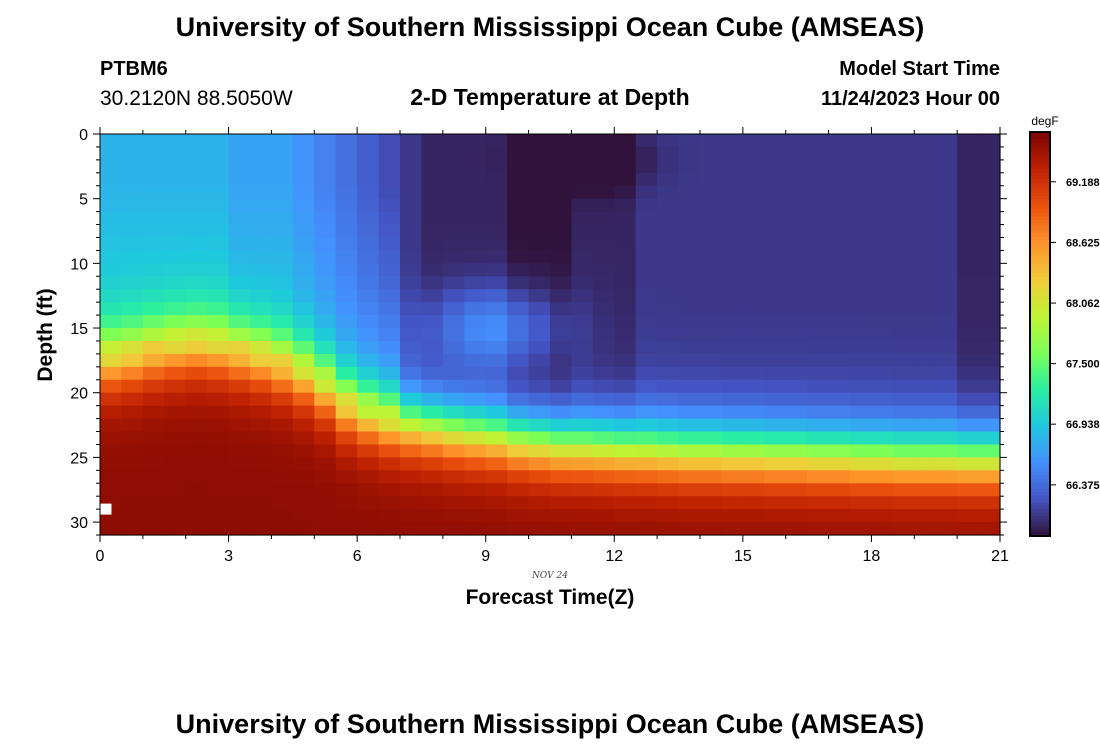 This screenshot has height=750, width=1100. What do you see at coordinates (550, 597) in the screenshot?
I see `x-axis-label: Forecast Time(Z)` at bounding box center [550, 597].